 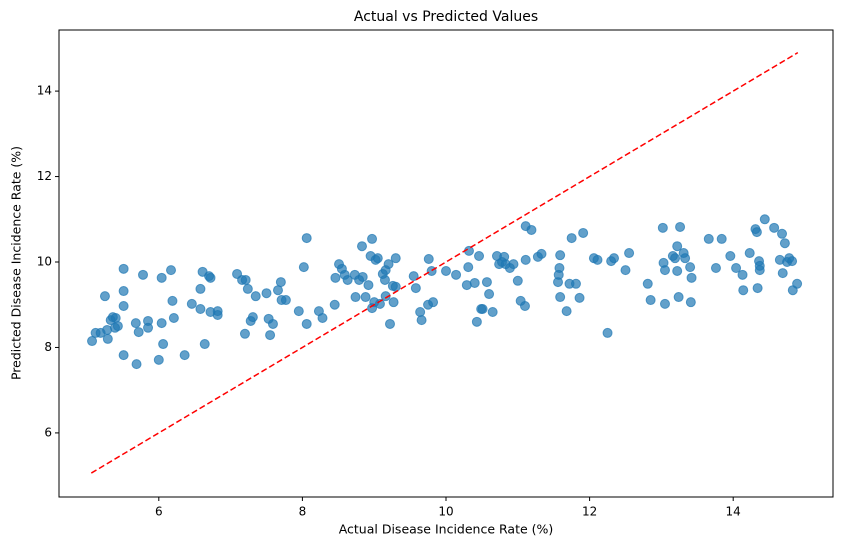 I want to click on y-tick-label: 10, so click(x=44, y=262).